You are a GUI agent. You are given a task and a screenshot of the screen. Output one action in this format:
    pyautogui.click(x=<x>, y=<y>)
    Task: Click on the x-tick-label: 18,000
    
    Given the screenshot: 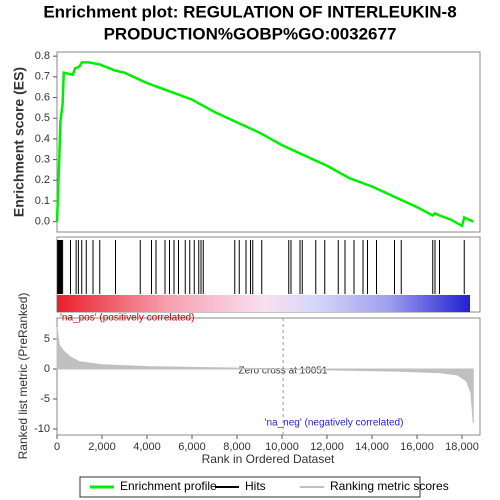 What is the action you would take?
    pyautogui.click(x=462, y=447)
    